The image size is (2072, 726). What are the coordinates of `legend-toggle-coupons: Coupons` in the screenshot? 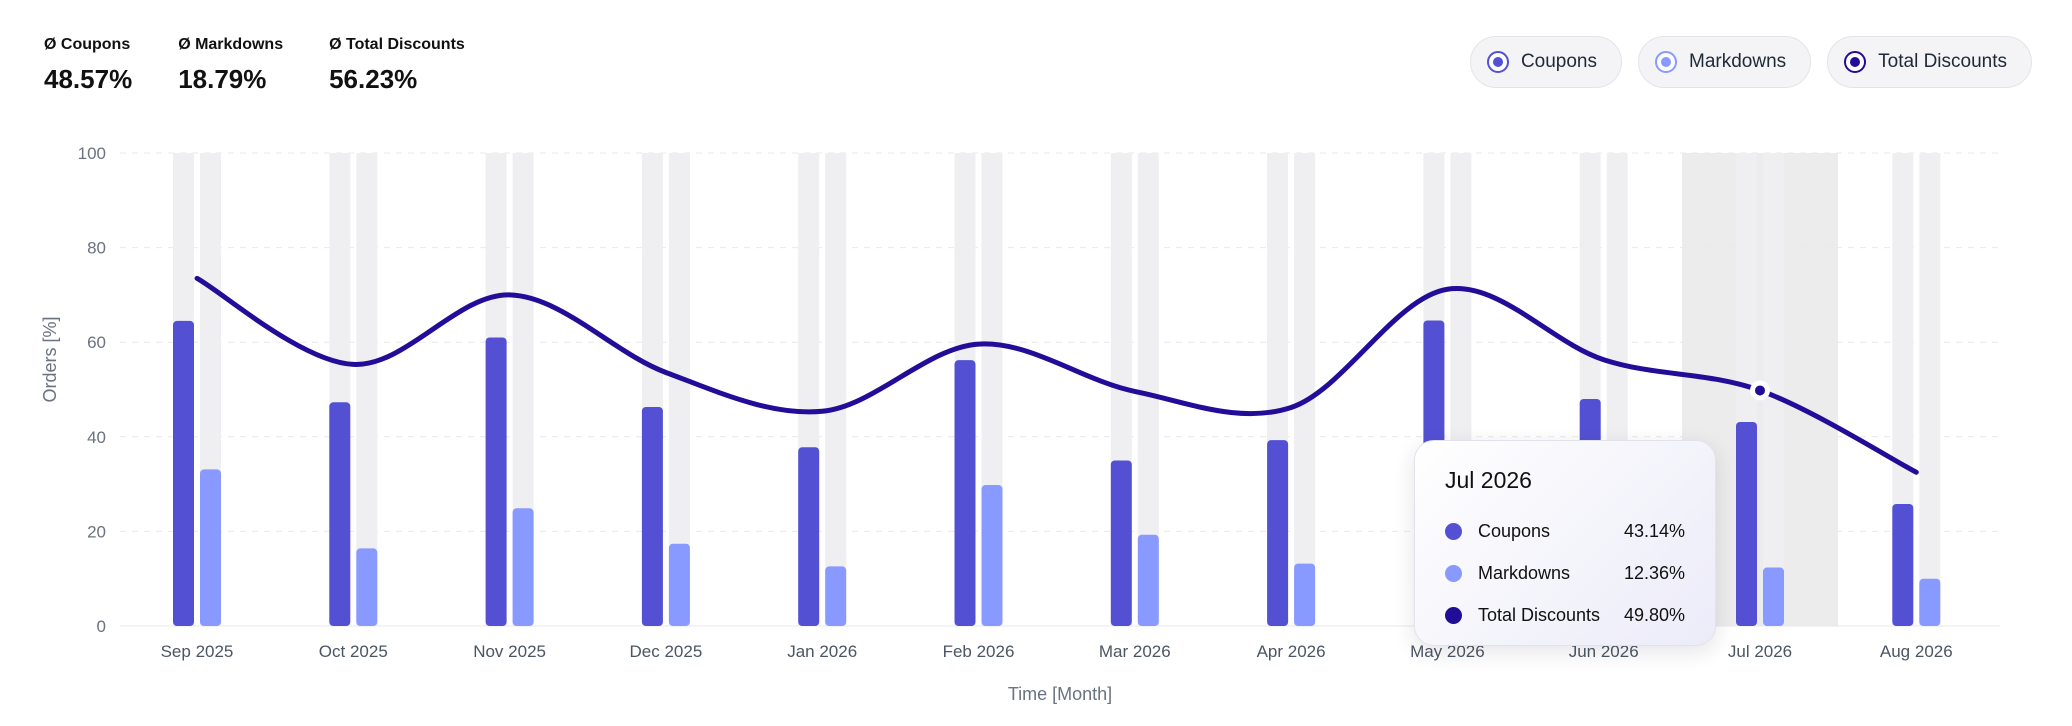 It's located at (1545, 62).